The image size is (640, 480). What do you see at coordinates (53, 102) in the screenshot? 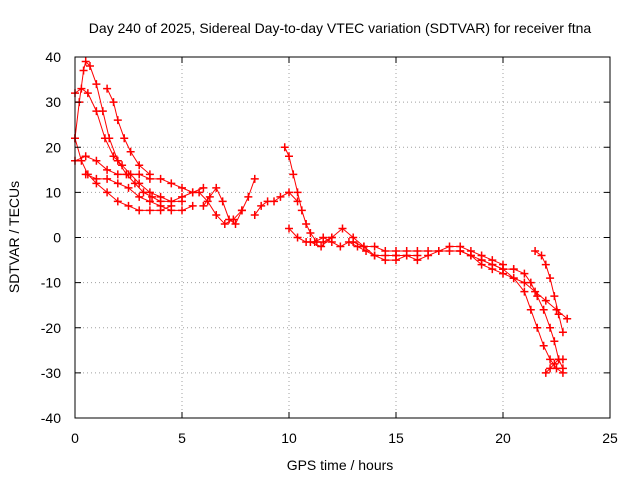
I see `y-tick-label: 30` at bounding box center [53, 102].